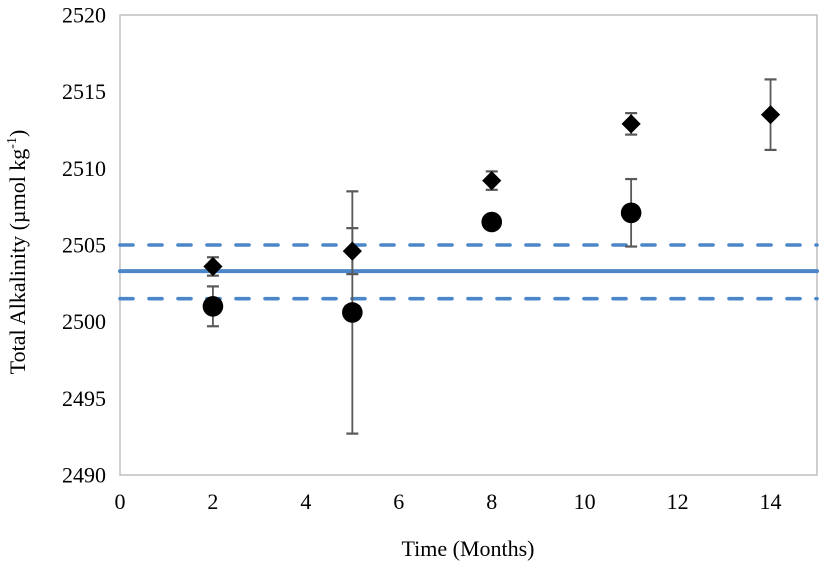 The height and width of the screenshot is (568, 827). Describe the element at coordinates (212, 501) in the screenshot. I see `x-tick-label: 2` at that location.